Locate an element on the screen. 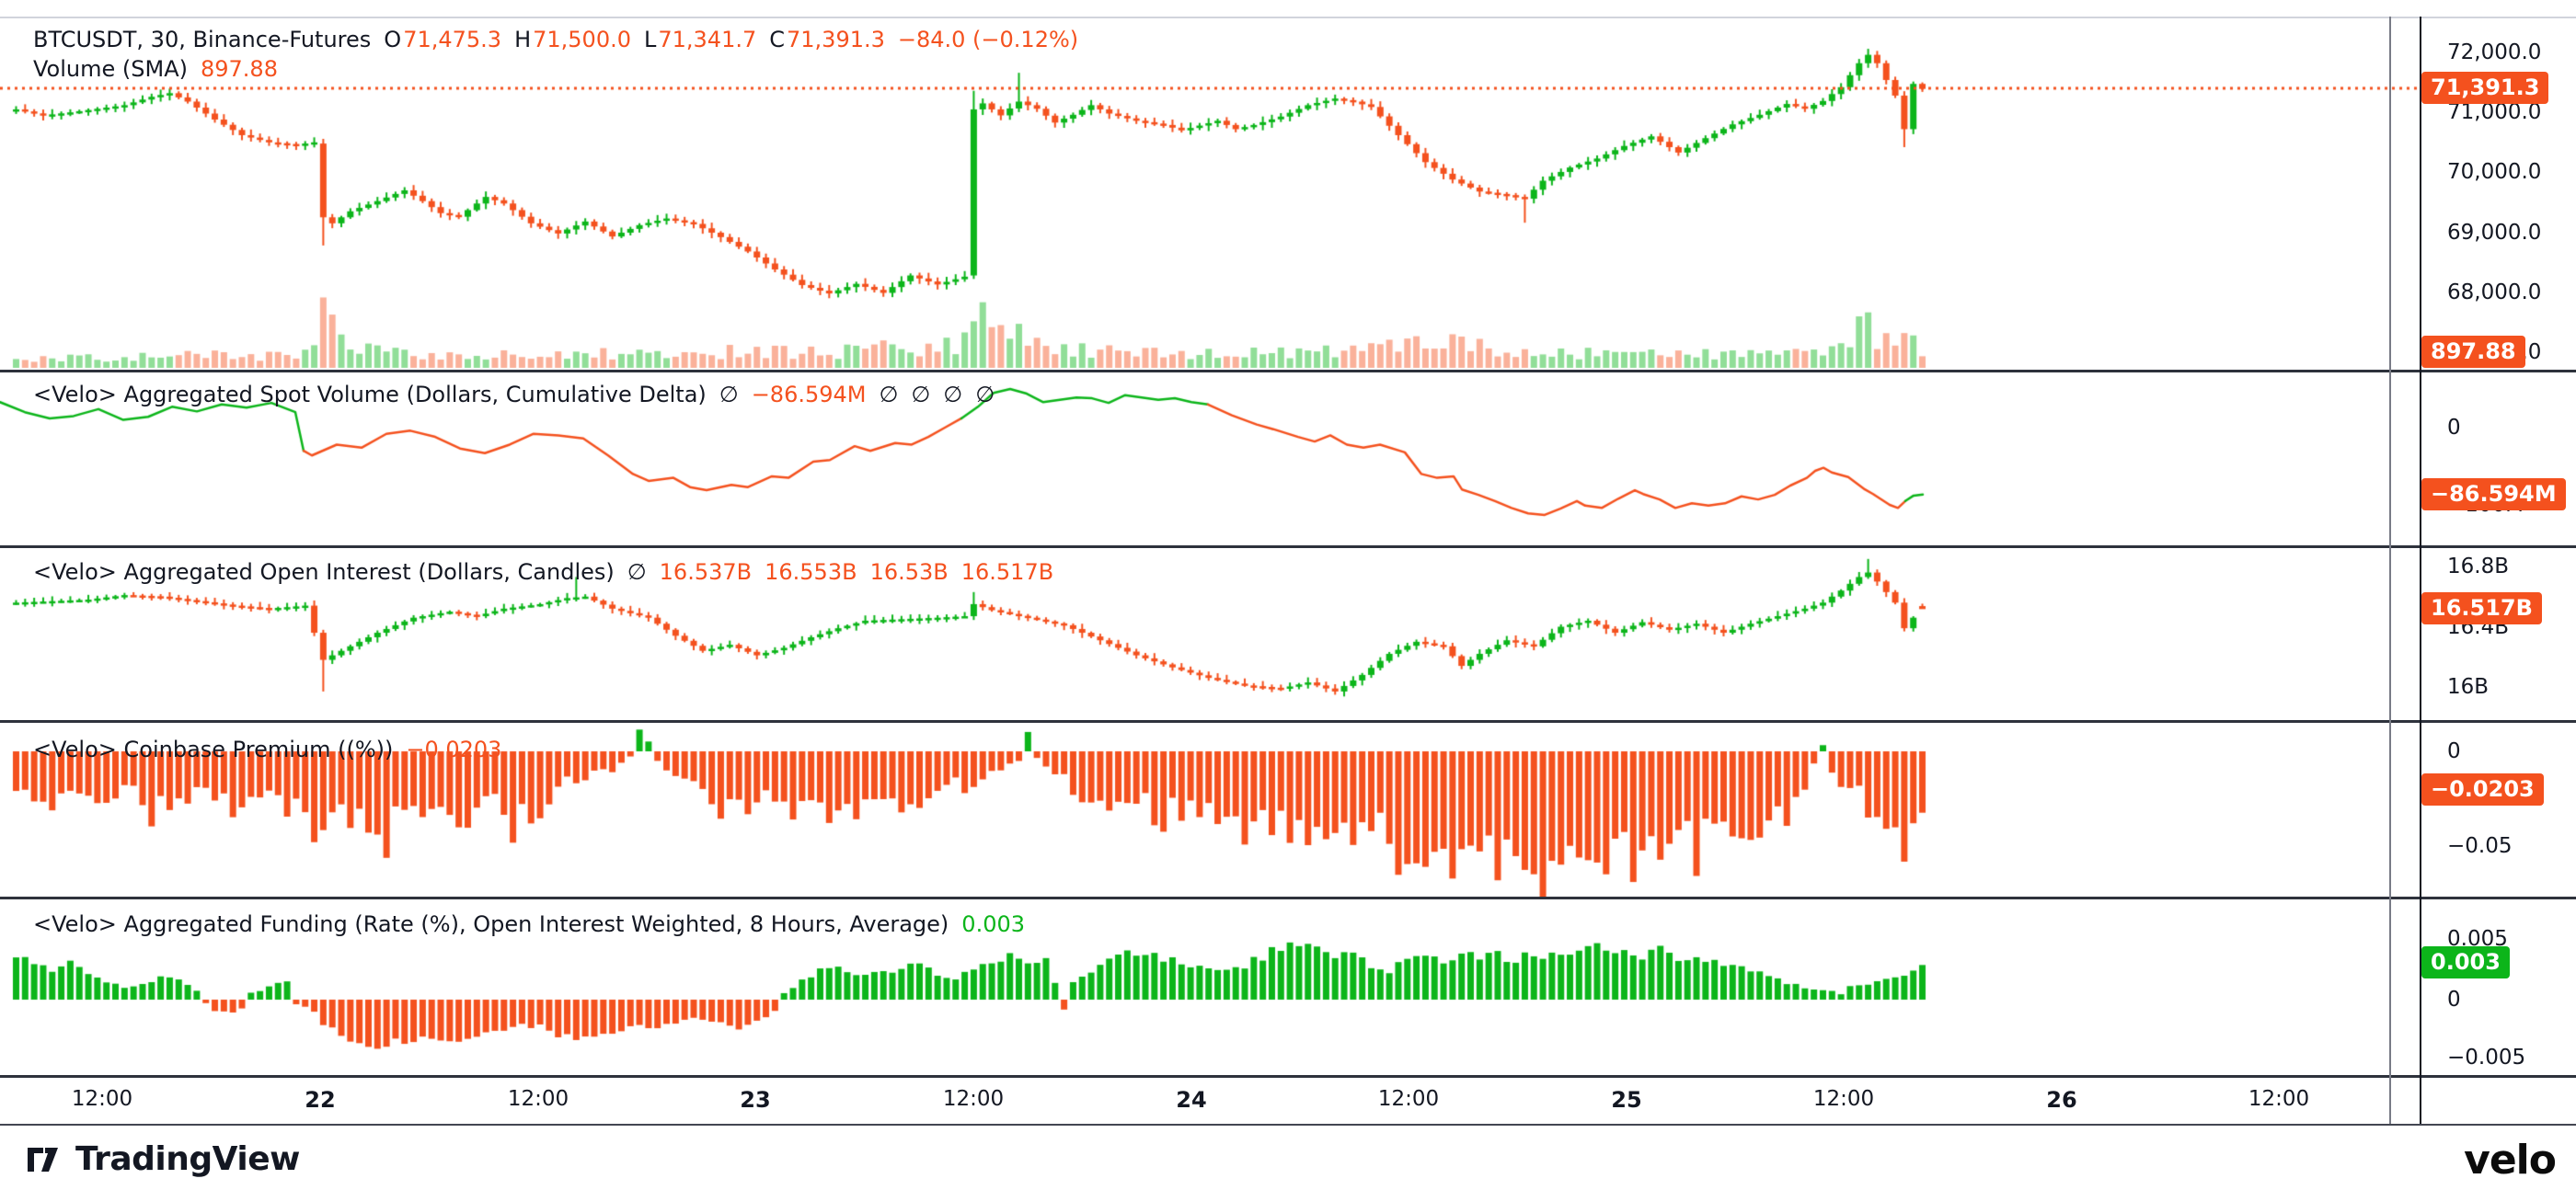 The width and height of the screenshot is (2576, 1190). axis-tick-label: −0.005 is located at coordinates (2486, 1058).